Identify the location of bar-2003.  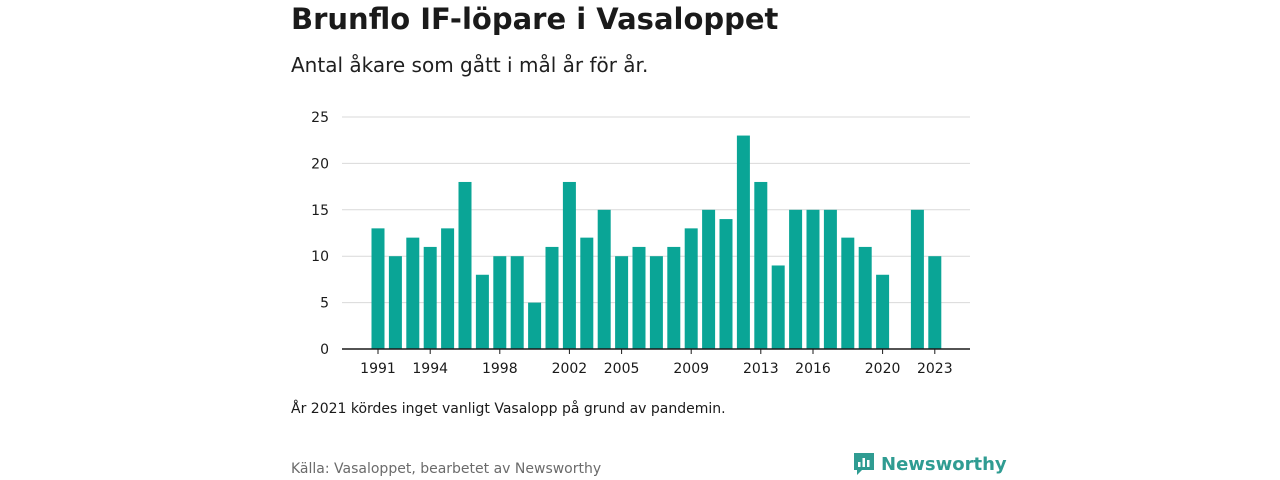
(587, 293).